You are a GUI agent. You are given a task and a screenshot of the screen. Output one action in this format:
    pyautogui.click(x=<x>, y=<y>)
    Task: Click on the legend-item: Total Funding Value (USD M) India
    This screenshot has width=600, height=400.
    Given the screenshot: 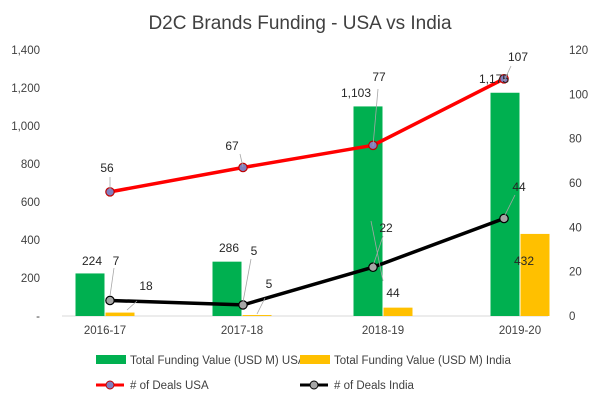 What is the action you would take?
    pyautogui.click(x=405, y=361)
    